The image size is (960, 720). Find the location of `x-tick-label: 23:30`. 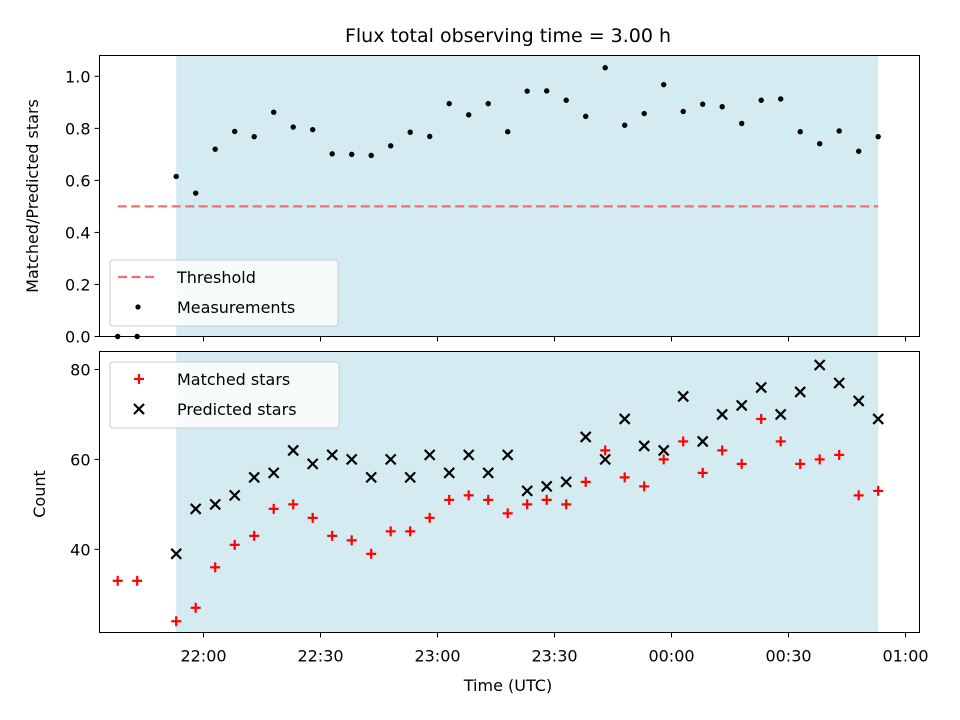

x-tick-label: 23:30 is located at coordinates (554, 656).